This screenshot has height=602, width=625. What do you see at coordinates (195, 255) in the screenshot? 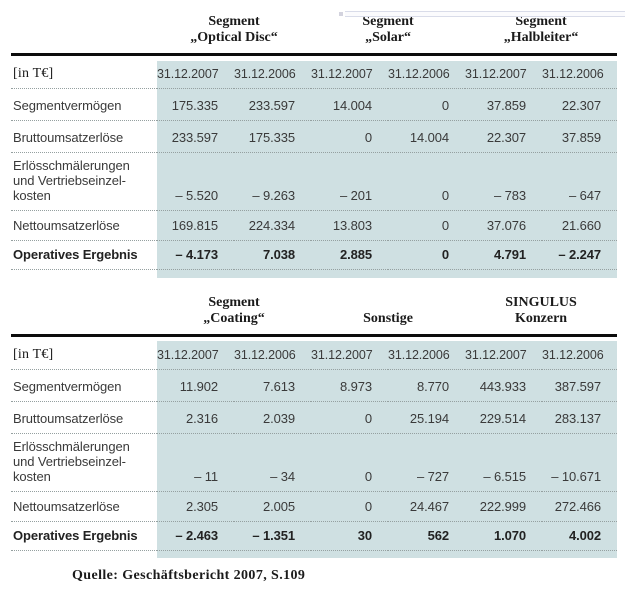
I see `cell-value: – 4.173` at bounding box center [195, 255].